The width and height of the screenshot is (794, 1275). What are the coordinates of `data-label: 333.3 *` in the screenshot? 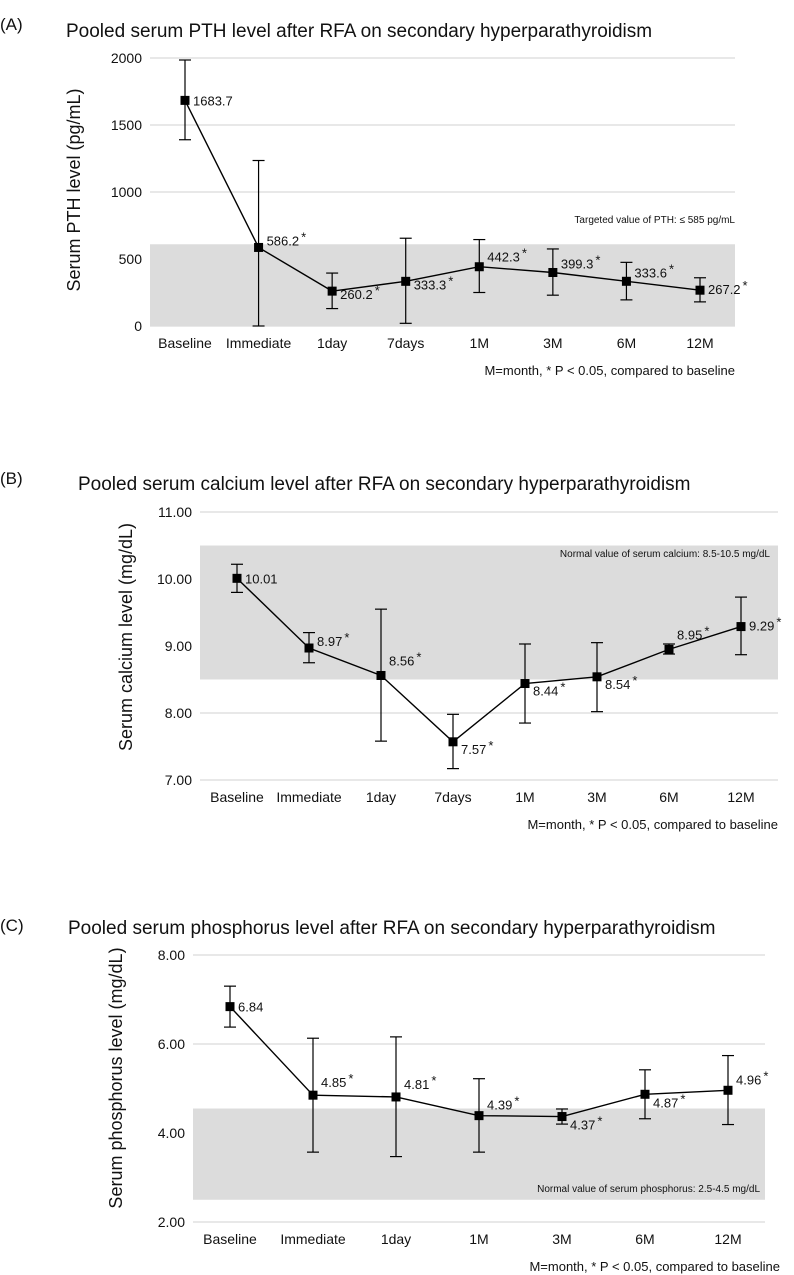 It's located at (434, 282).